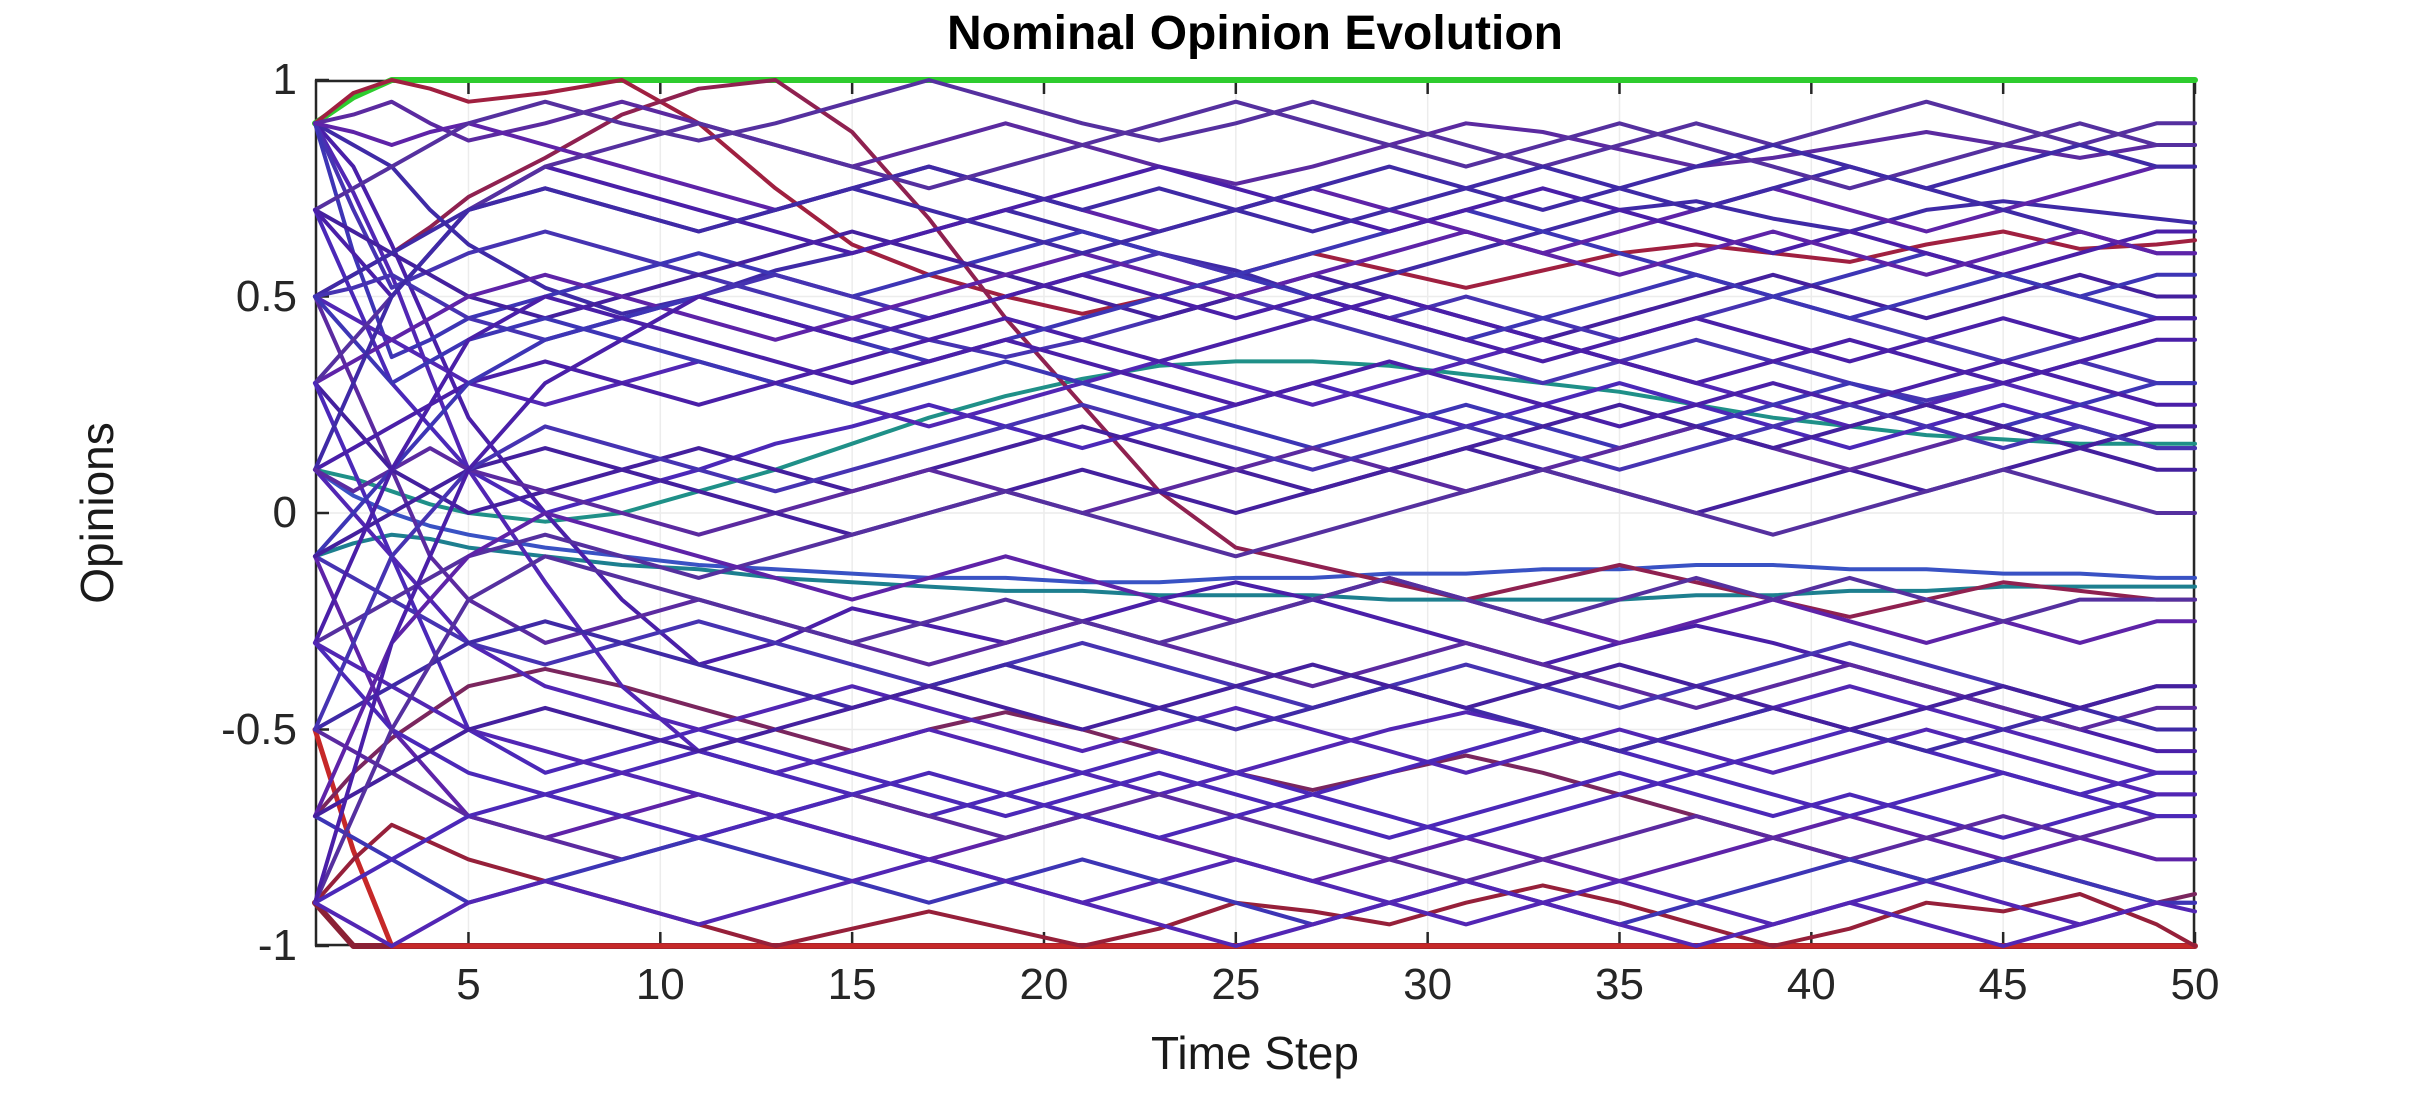 Image resolution: width=2425 pixels, height=1094 pixels. I want to click on teal-line-b, so click(1255, 567).